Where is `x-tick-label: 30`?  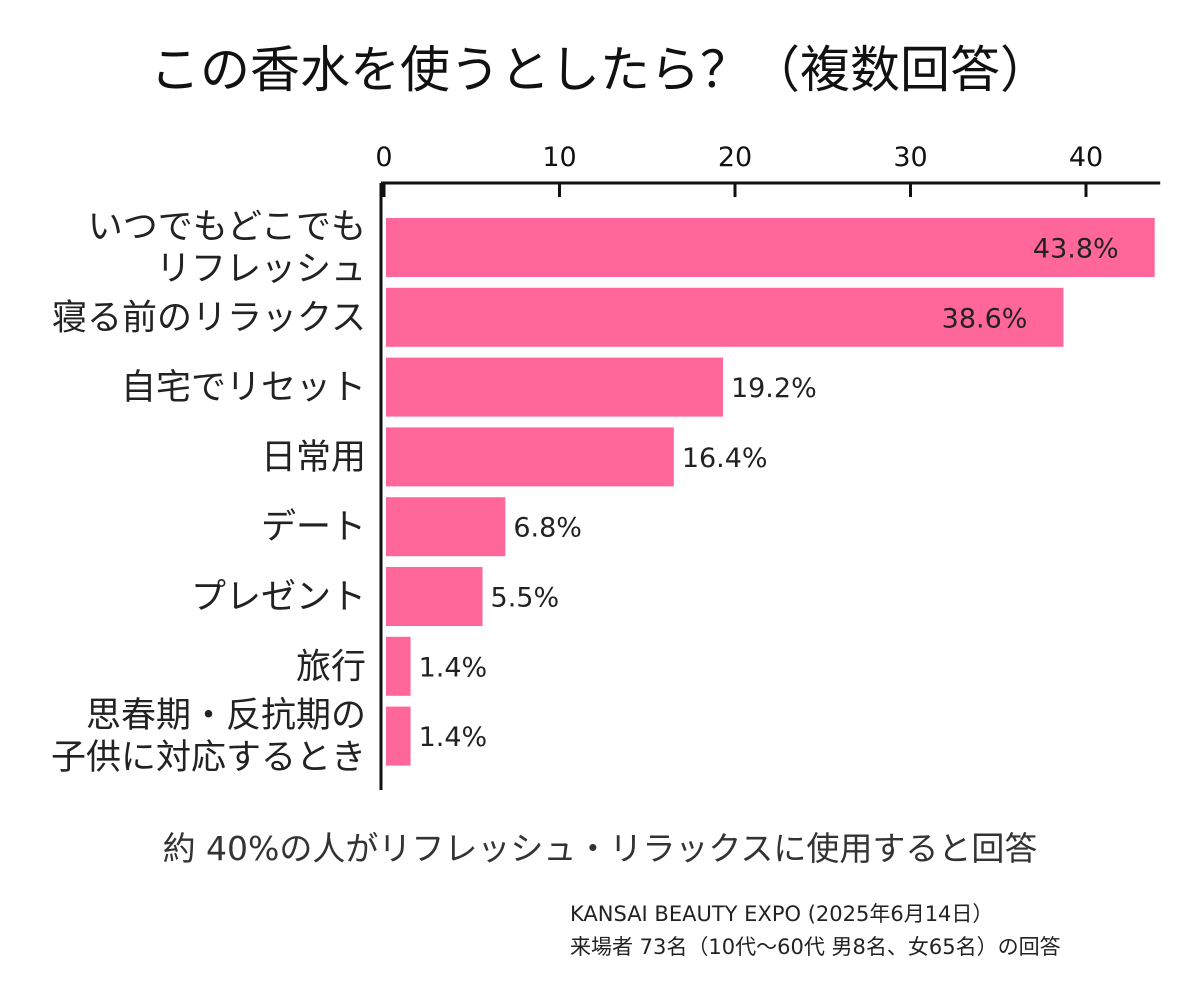
x-tick-label: 30 is located at coordinates (910, 157).